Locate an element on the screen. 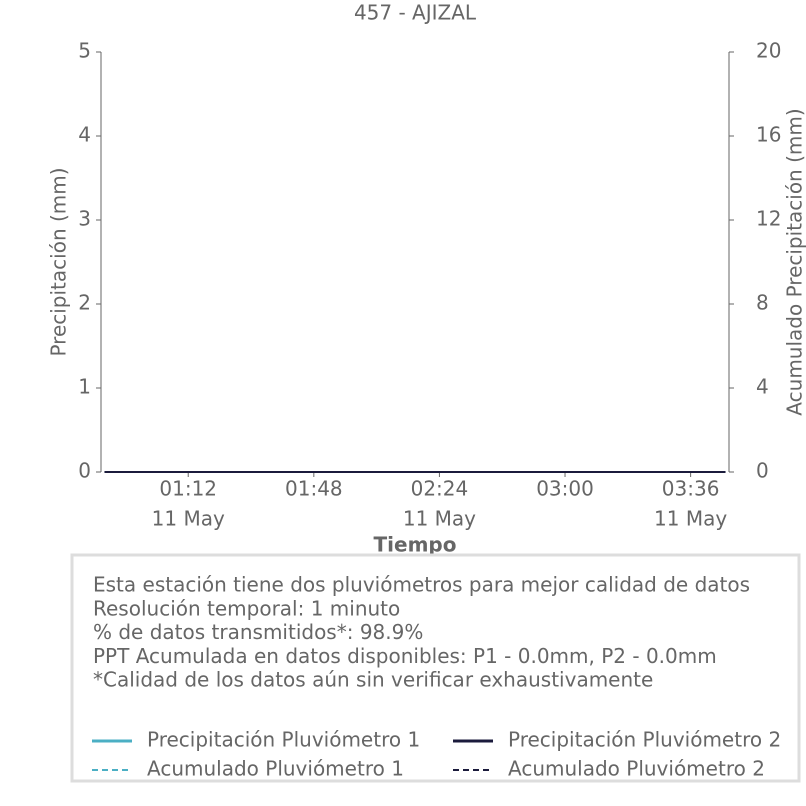 The width and height of the screenshot is (806, 806). y2-tick-label: 16 is located at coordinates (768, 135).